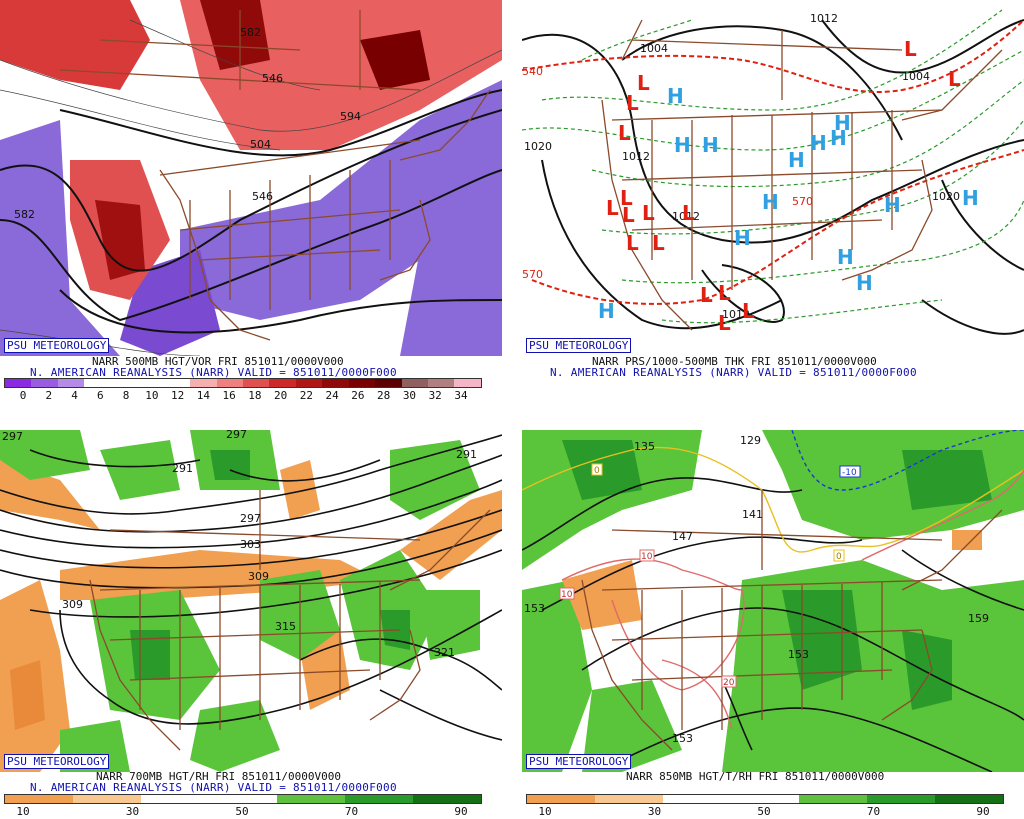 This screenshot has width=1024, height=819. What do you see at coordinates (258, 576) in the screenshot?
I see `contour-label: 309` at bounding box center [258, 576].